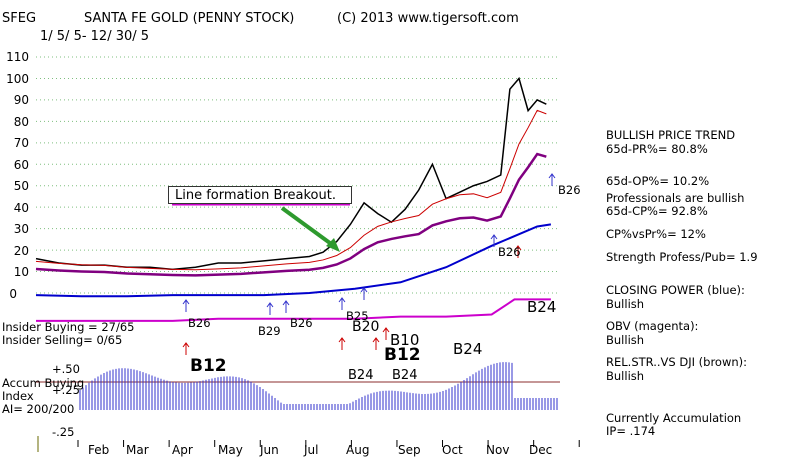  Describe the element at coordinates (13, 294) in the screenshot. I see `y-tick: 0` at that location.